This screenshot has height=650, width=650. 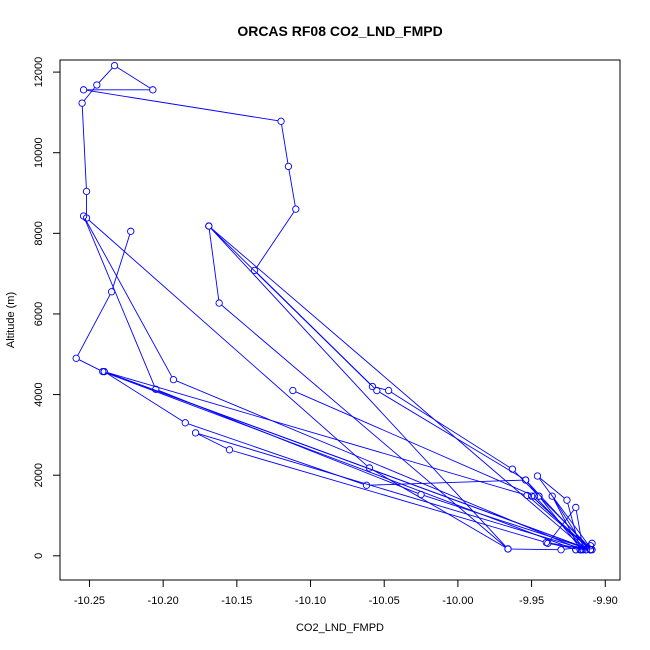 I want to click on y-tick-label: 0, so click(x=39, y=556).